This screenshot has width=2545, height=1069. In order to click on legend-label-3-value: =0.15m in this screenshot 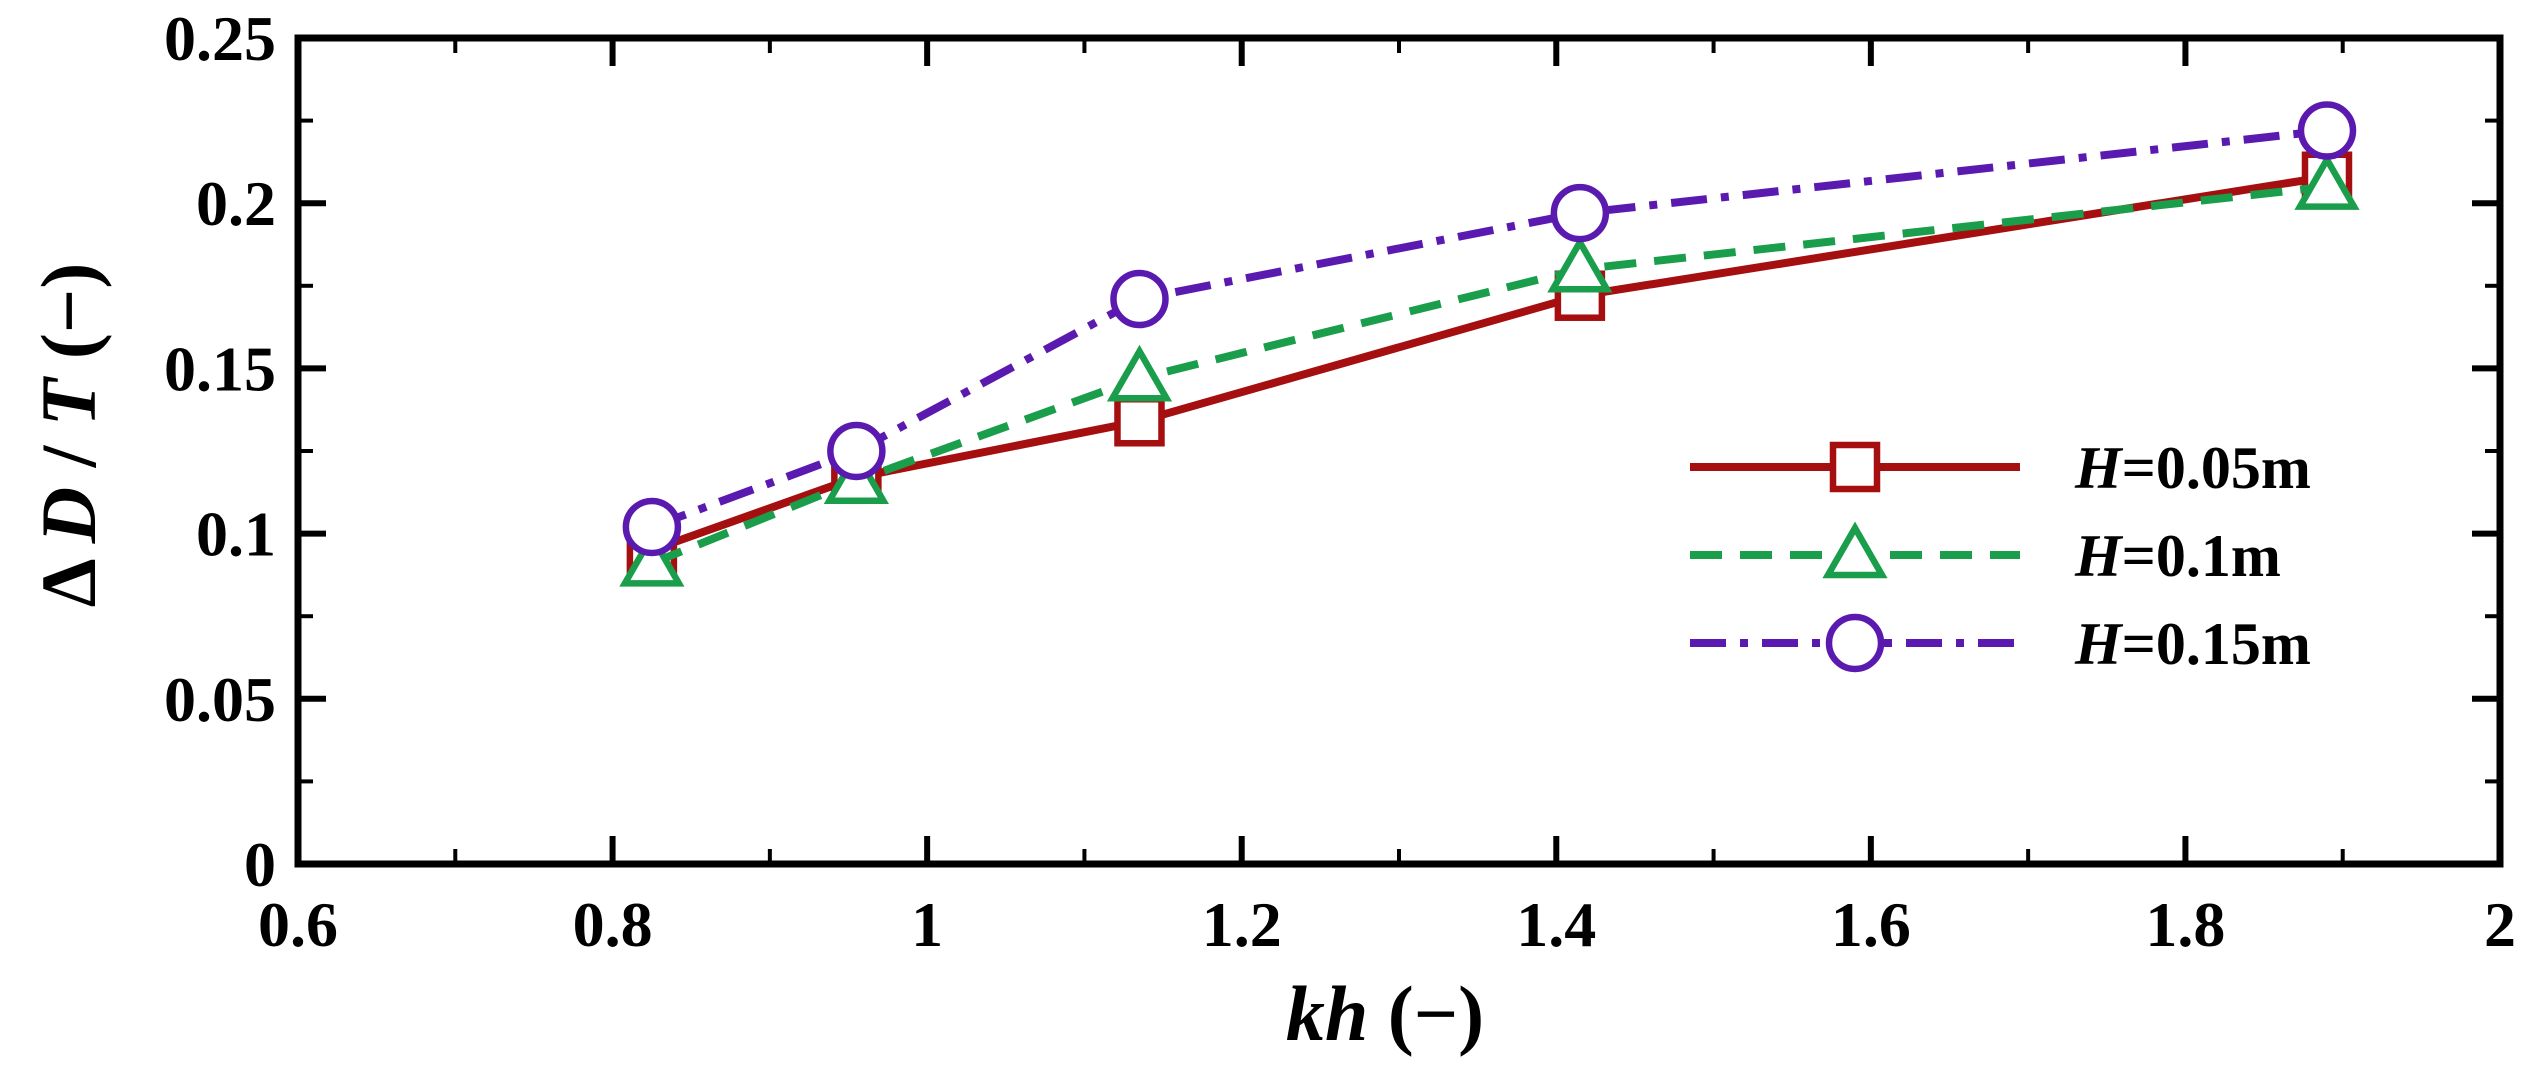, I will do `click(2216, 644)`.